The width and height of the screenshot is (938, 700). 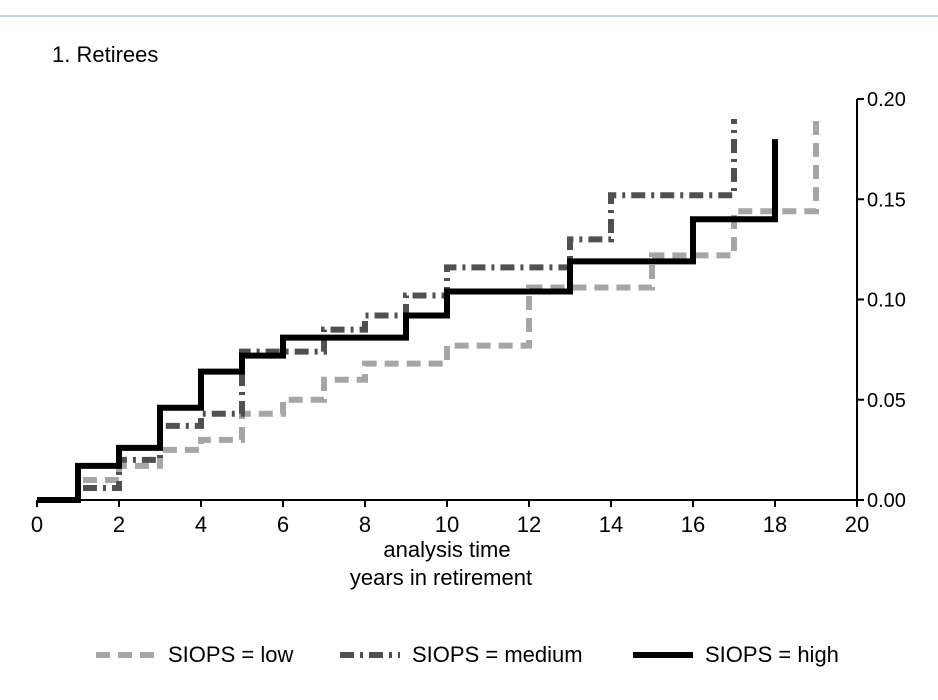 What do you see at coordinates (886, 100) in the screenshot?
I see `y-tick-label: 0.20` at bounding box center [886, 100].